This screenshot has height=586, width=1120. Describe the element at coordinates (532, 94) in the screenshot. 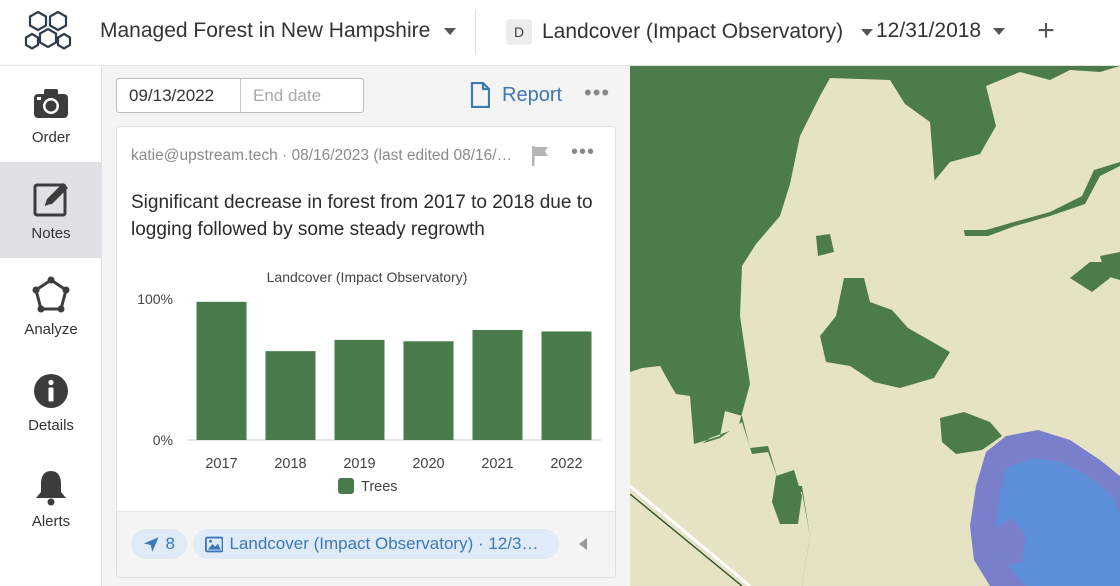

I see `report-label: Report` at that location.